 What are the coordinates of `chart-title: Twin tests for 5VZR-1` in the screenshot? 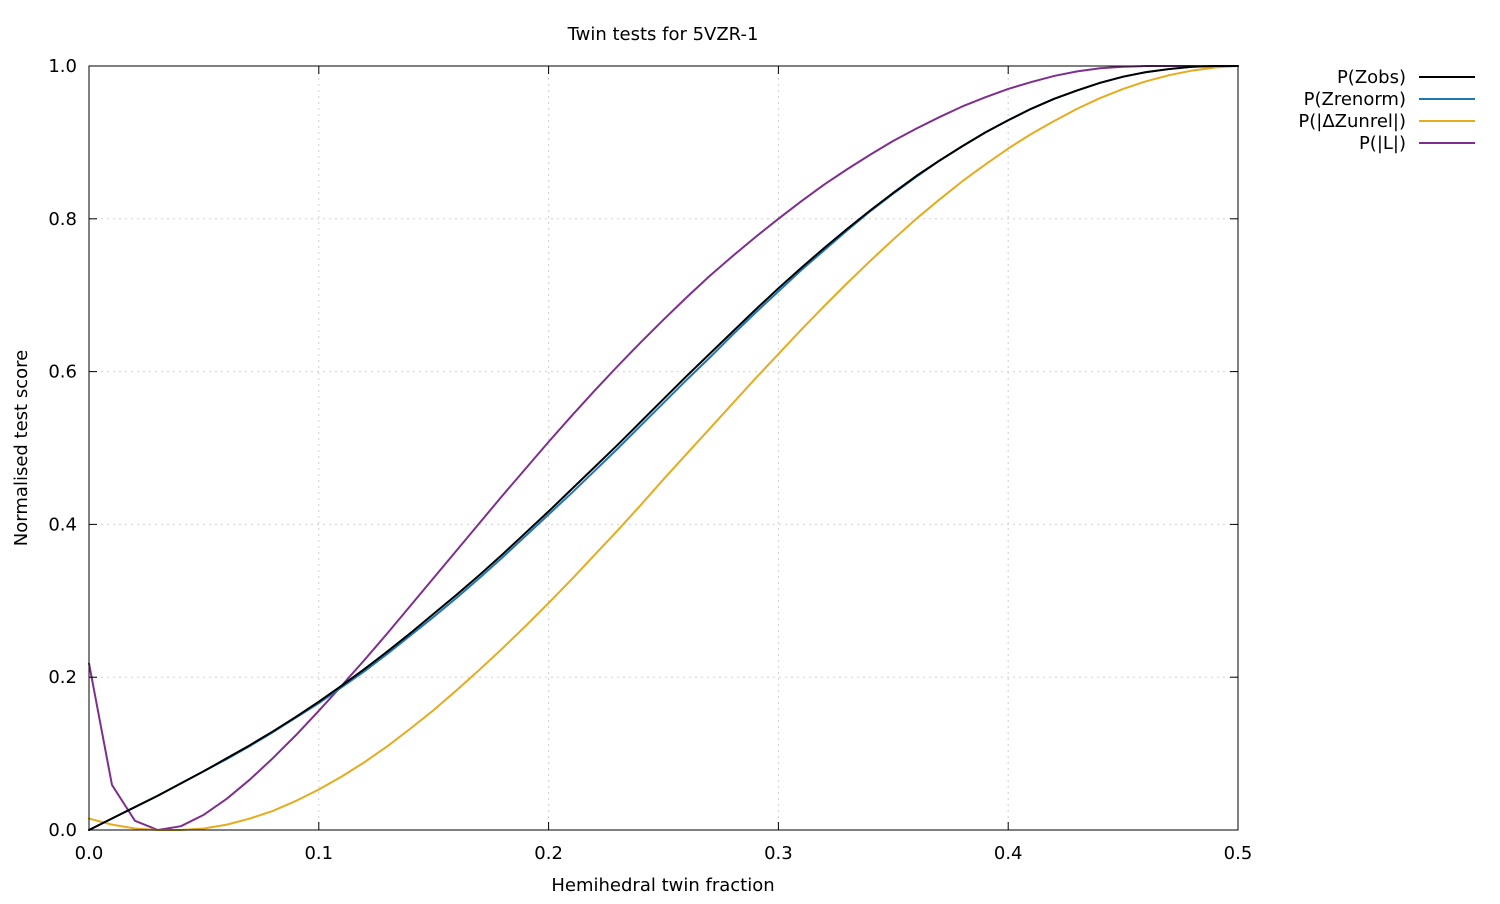 It's located at (663, 34).